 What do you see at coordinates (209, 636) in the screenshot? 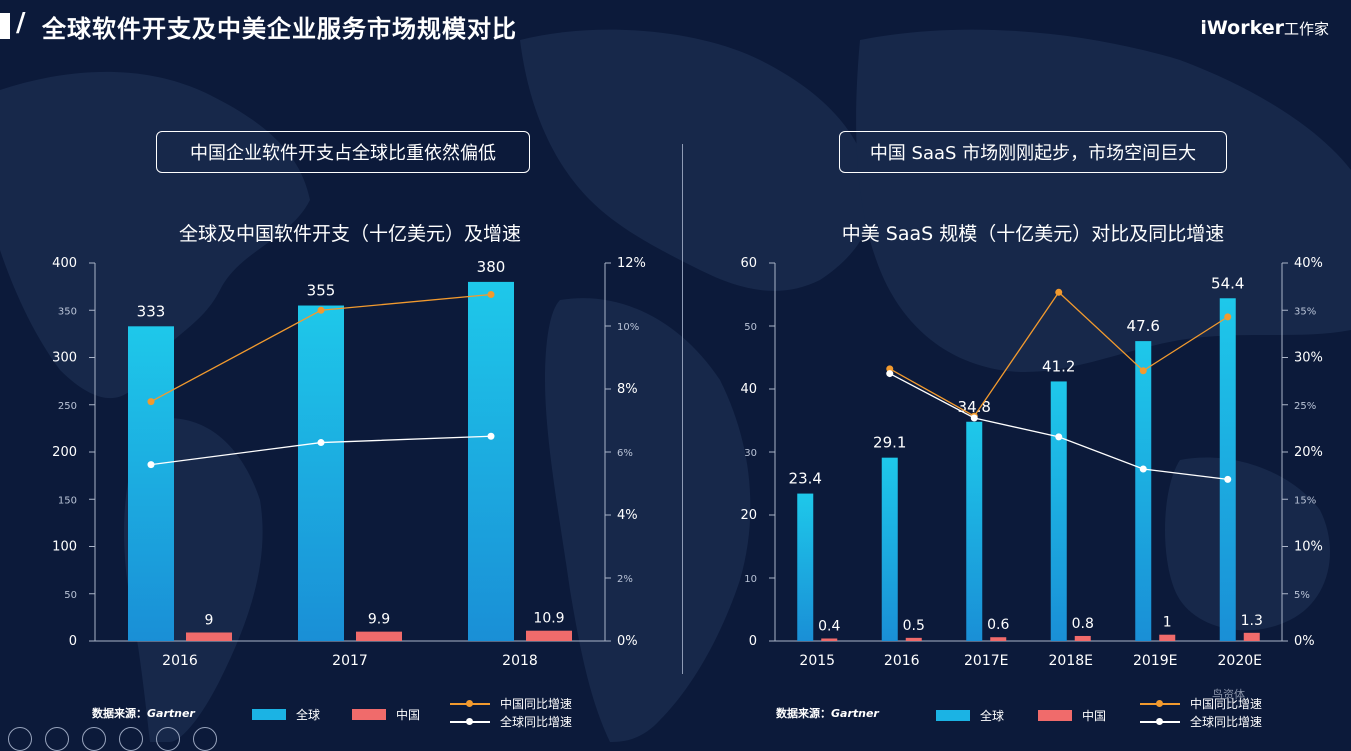
I see `left-bar-china` at bounding box center [209, 636].